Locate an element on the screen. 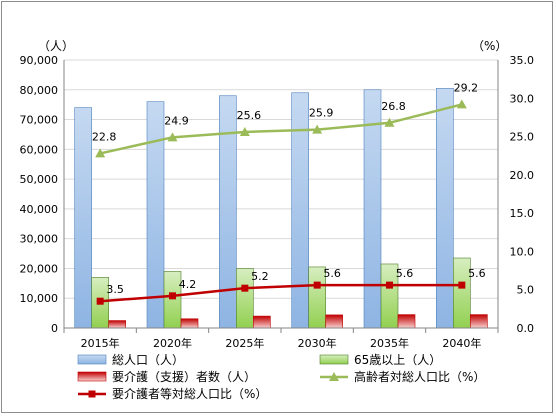 The width and height of the screenshot is (556, 418). data-label: 29.2 is located at coordinates (466, 87).